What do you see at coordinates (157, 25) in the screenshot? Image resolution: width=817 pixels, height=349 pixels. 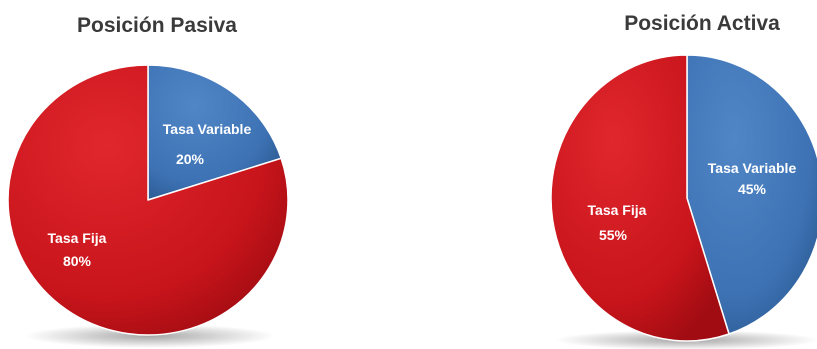 I see `chart-title-pasiva: Posición Pasiva` at bounding box center [157, 25].